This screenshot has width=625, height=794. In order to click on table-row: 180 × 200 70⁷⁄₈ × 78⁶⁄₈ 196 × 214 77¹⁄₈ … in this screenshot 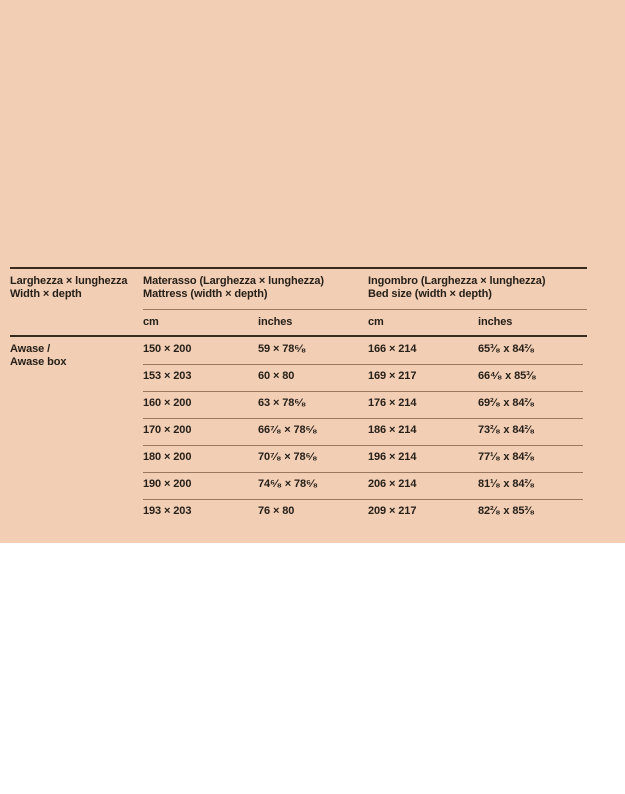, I will do `click(298, 458)`.